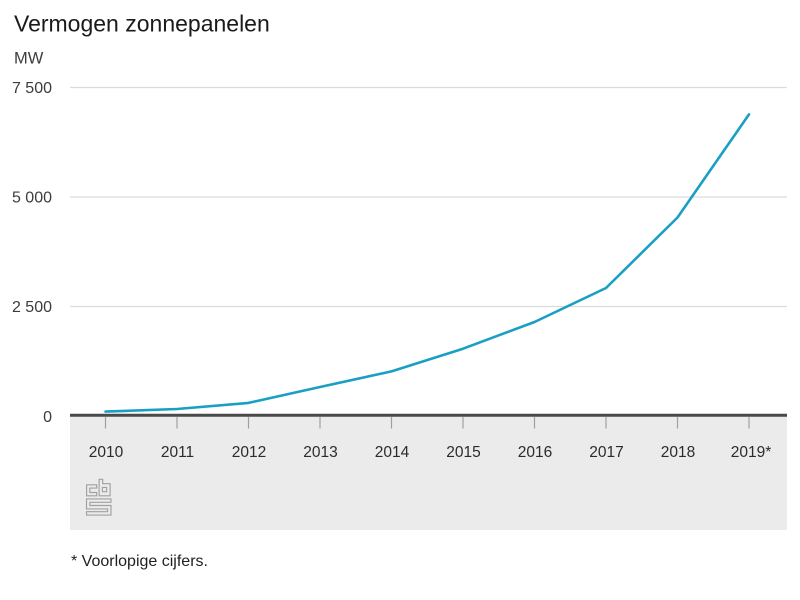 The width and height of the screenshot is (800, 600). I want to click on svg-text: 2 500, so click(32, 307).